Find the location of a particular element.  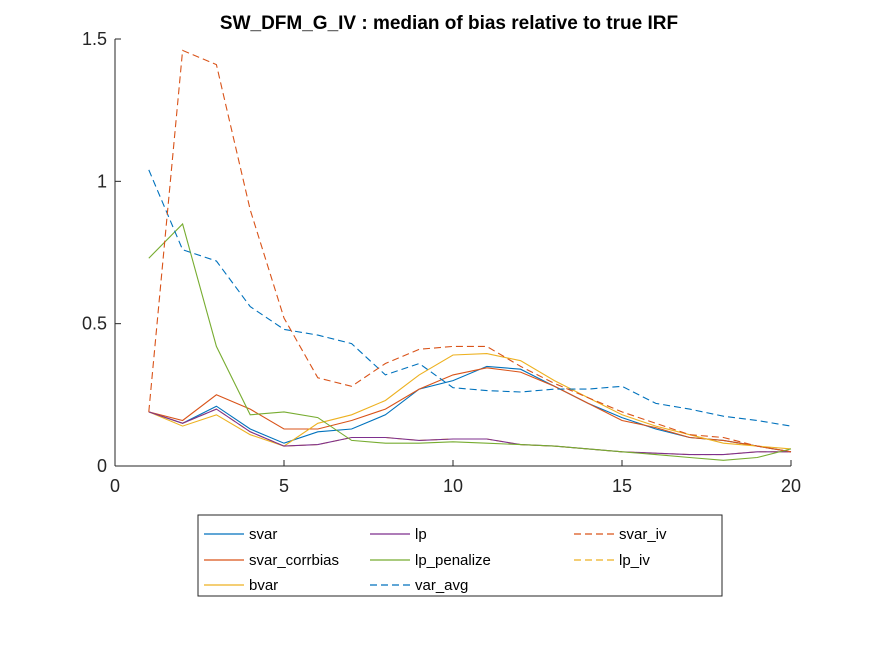

x-tick-label: 5 is located at coordinates (284, 486).